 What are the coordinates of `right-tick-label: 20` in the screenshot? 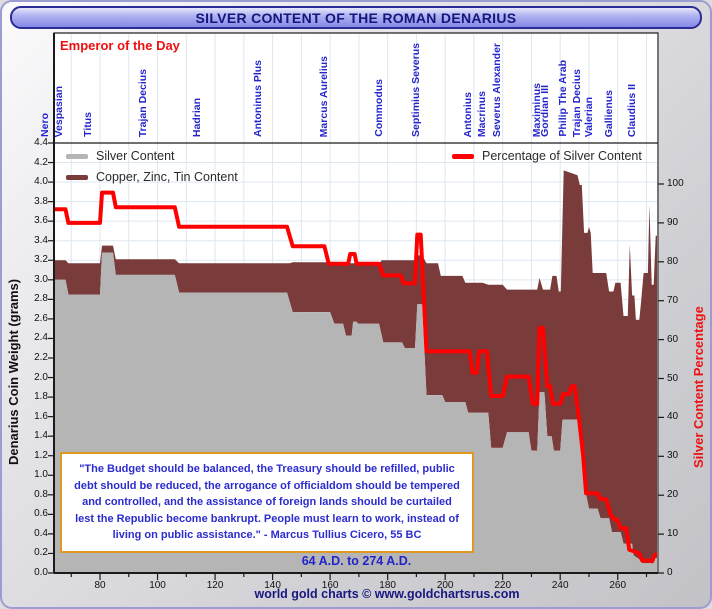 It's located at (673, 495).